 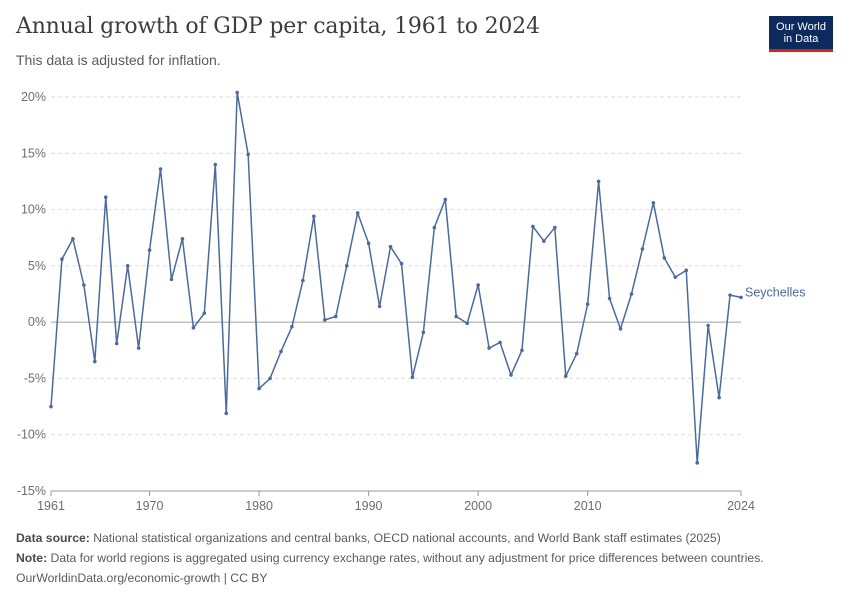 What do you see at coordinates (33, 210) in the screenshot?
I see `y-tick-label: 10%` at bounding box center [33, 210].